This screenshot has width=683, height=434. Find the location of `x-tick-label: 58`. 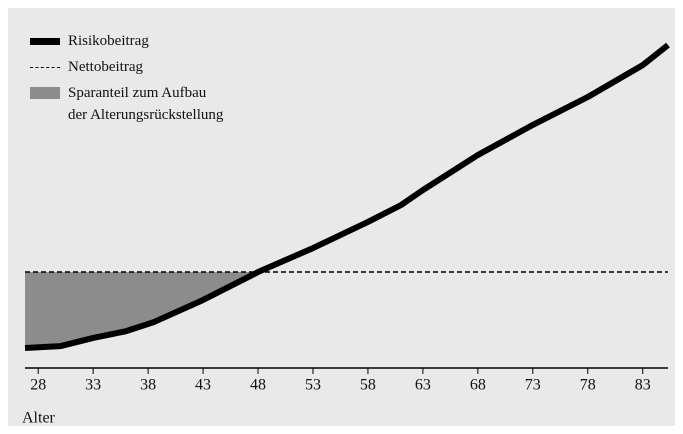

x-tick-label: 58 is located at coordinates (368, 385).